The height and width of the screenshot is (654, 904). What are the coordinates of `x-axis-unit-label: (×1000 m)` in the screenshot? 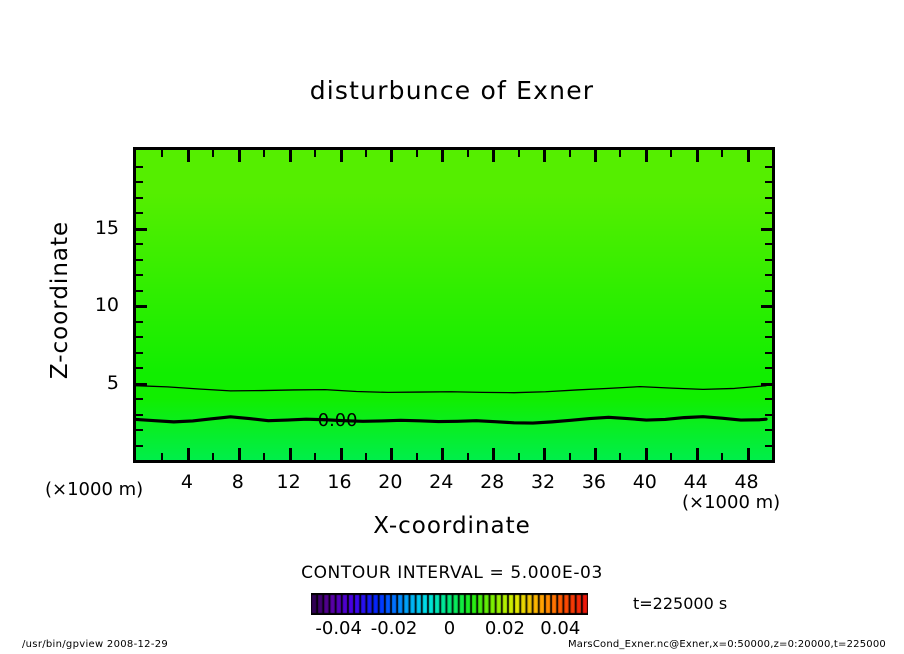 It's located at (731, 502).